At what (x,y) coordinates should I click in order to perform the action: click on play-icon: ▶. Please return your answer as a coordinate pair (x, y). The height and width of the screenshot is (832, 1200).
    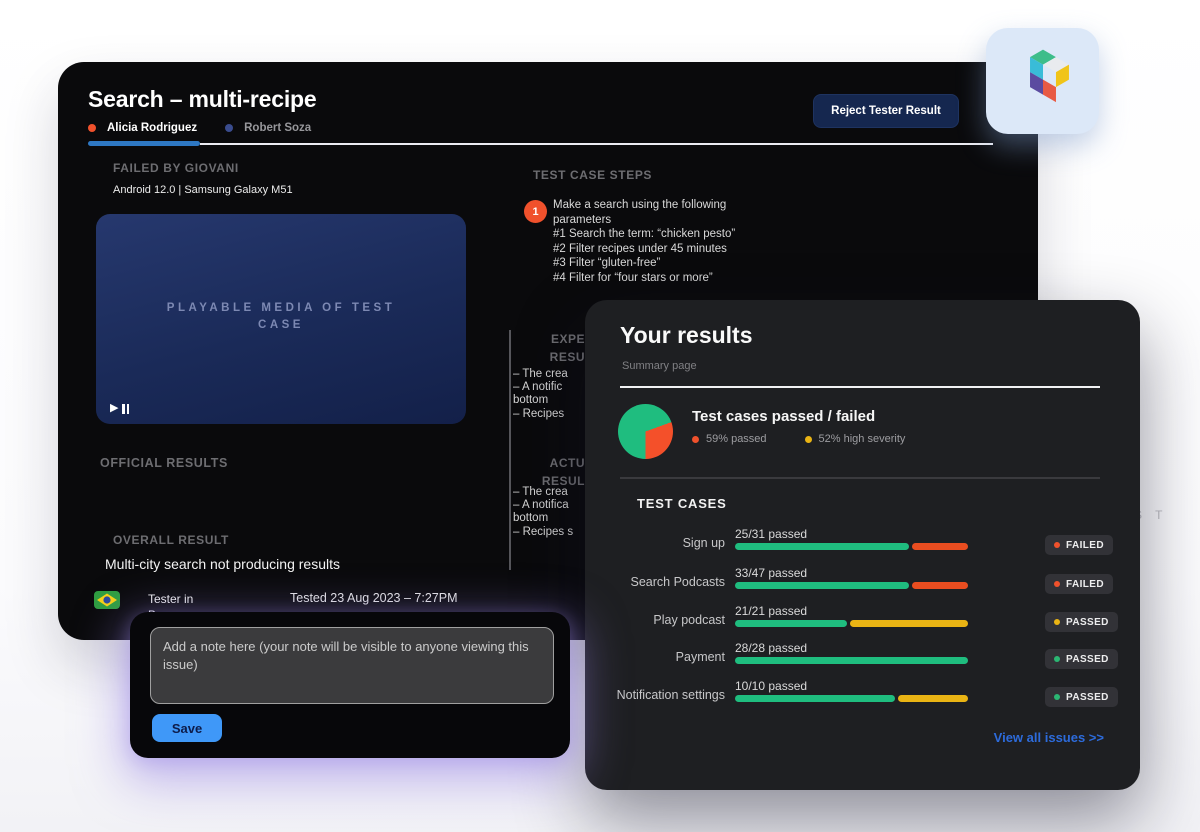
    Looking at the image, I should click on (114, 408).